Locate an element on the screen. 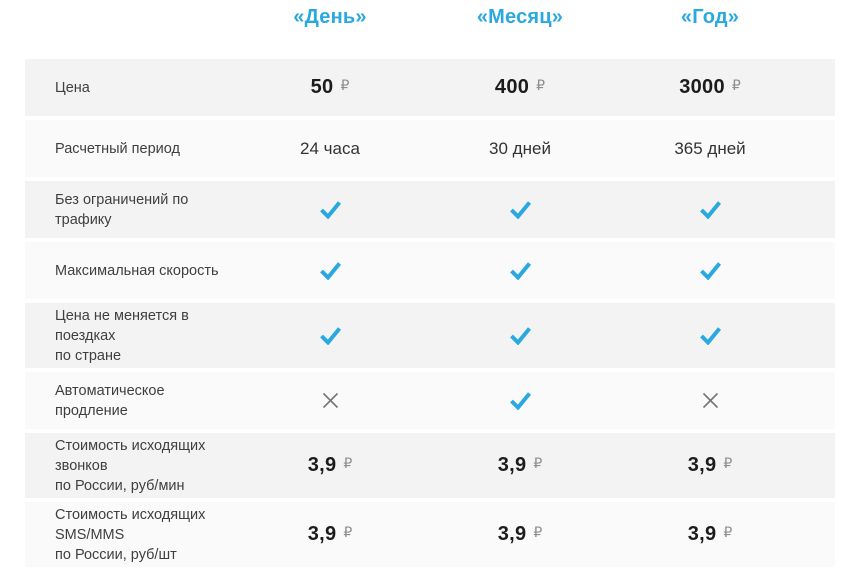 Image resolution: width=850 pixels, height=578 pixels. table-row-fixed-price-travel: Цена не меняется в поездках по стране is located at coordinates (430, 335).